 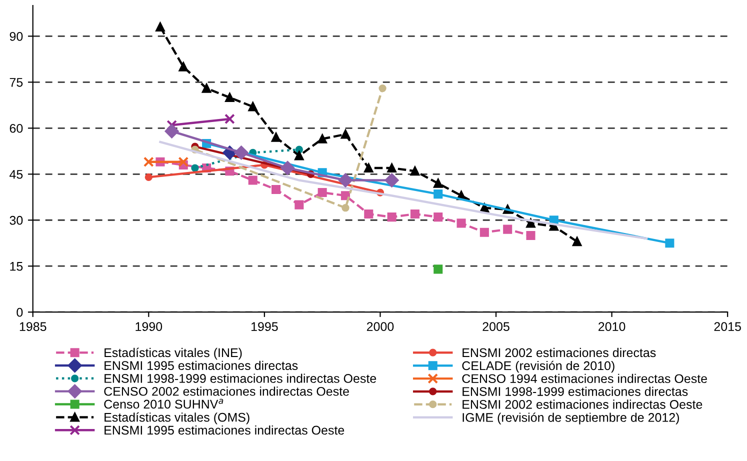 What do you see at coordinates (173, 354) in the screenshot?
I see `legend-label: Estadísticas vitales (INE)` at bounding box center [173, 354].